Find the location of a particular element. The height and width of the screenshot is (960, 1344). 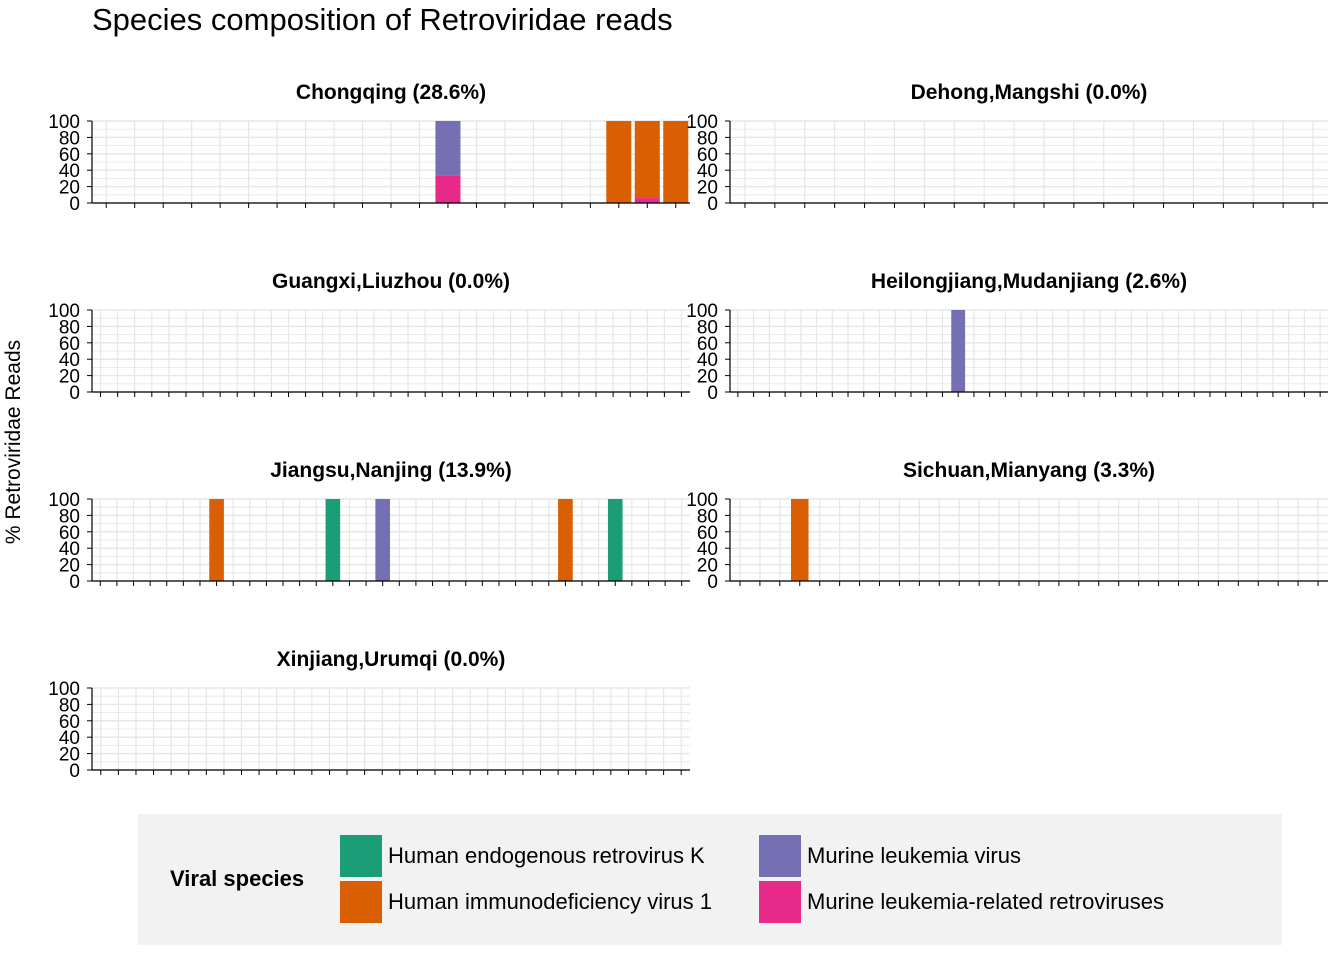

legend-label: Murine leukemia-related retroviruses is located at coordinates (986, 901).